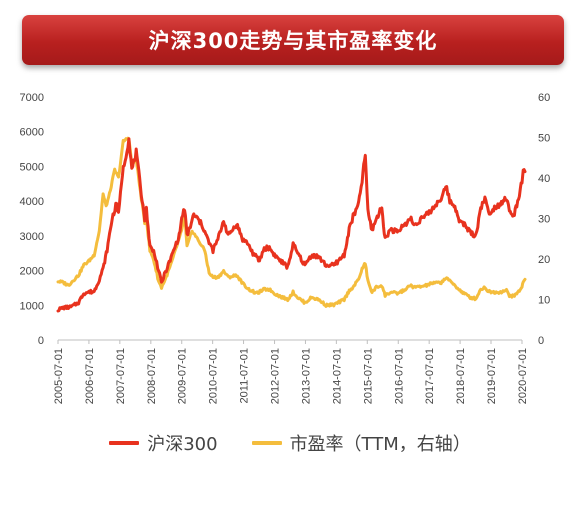  I want to click on y-left-tick-label: 2000, so click(32, 272).